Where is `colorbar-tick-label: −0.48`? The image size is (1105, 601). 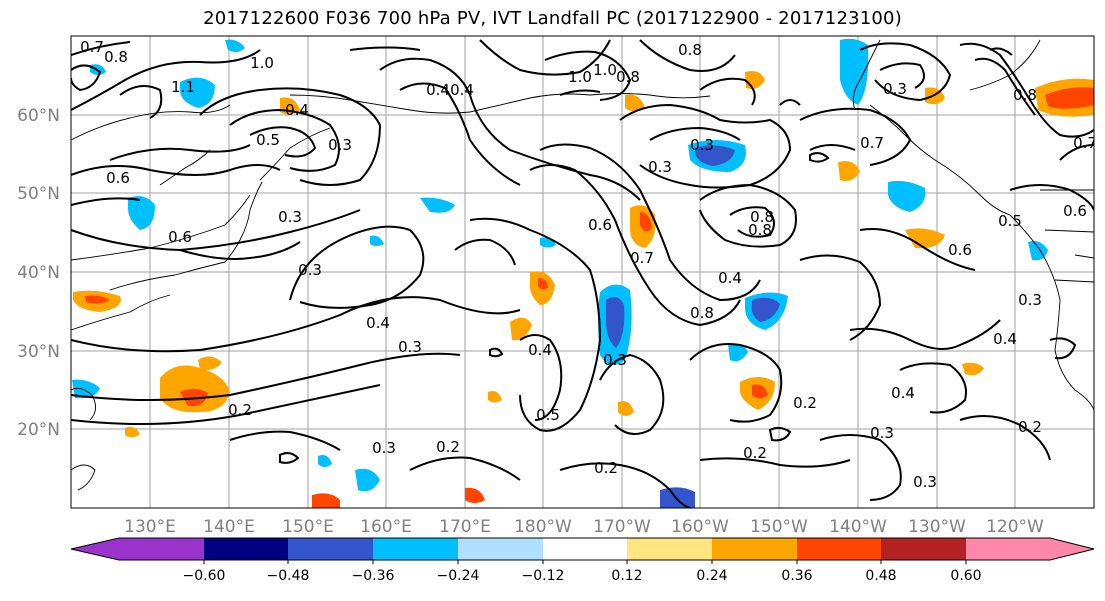 colorbar-tick-label: −0.48 is located at coordinates (288, 576).